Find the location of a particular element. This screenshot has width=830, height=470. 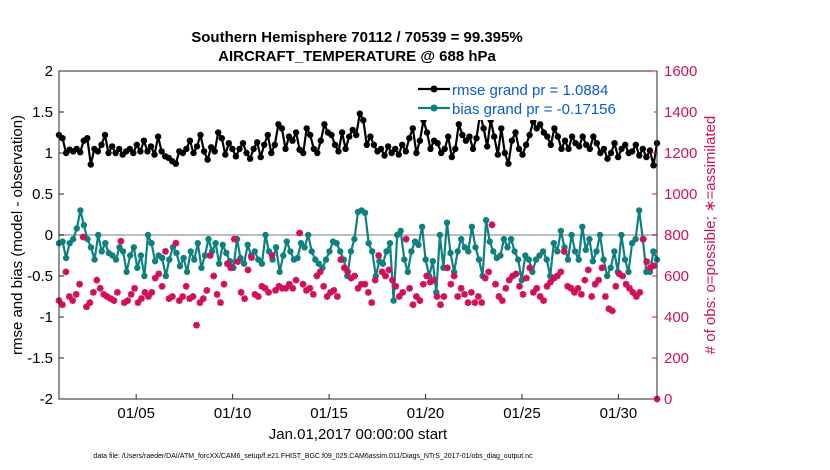

x-tick-label: 01/20 is located at coordinates (426, 413).